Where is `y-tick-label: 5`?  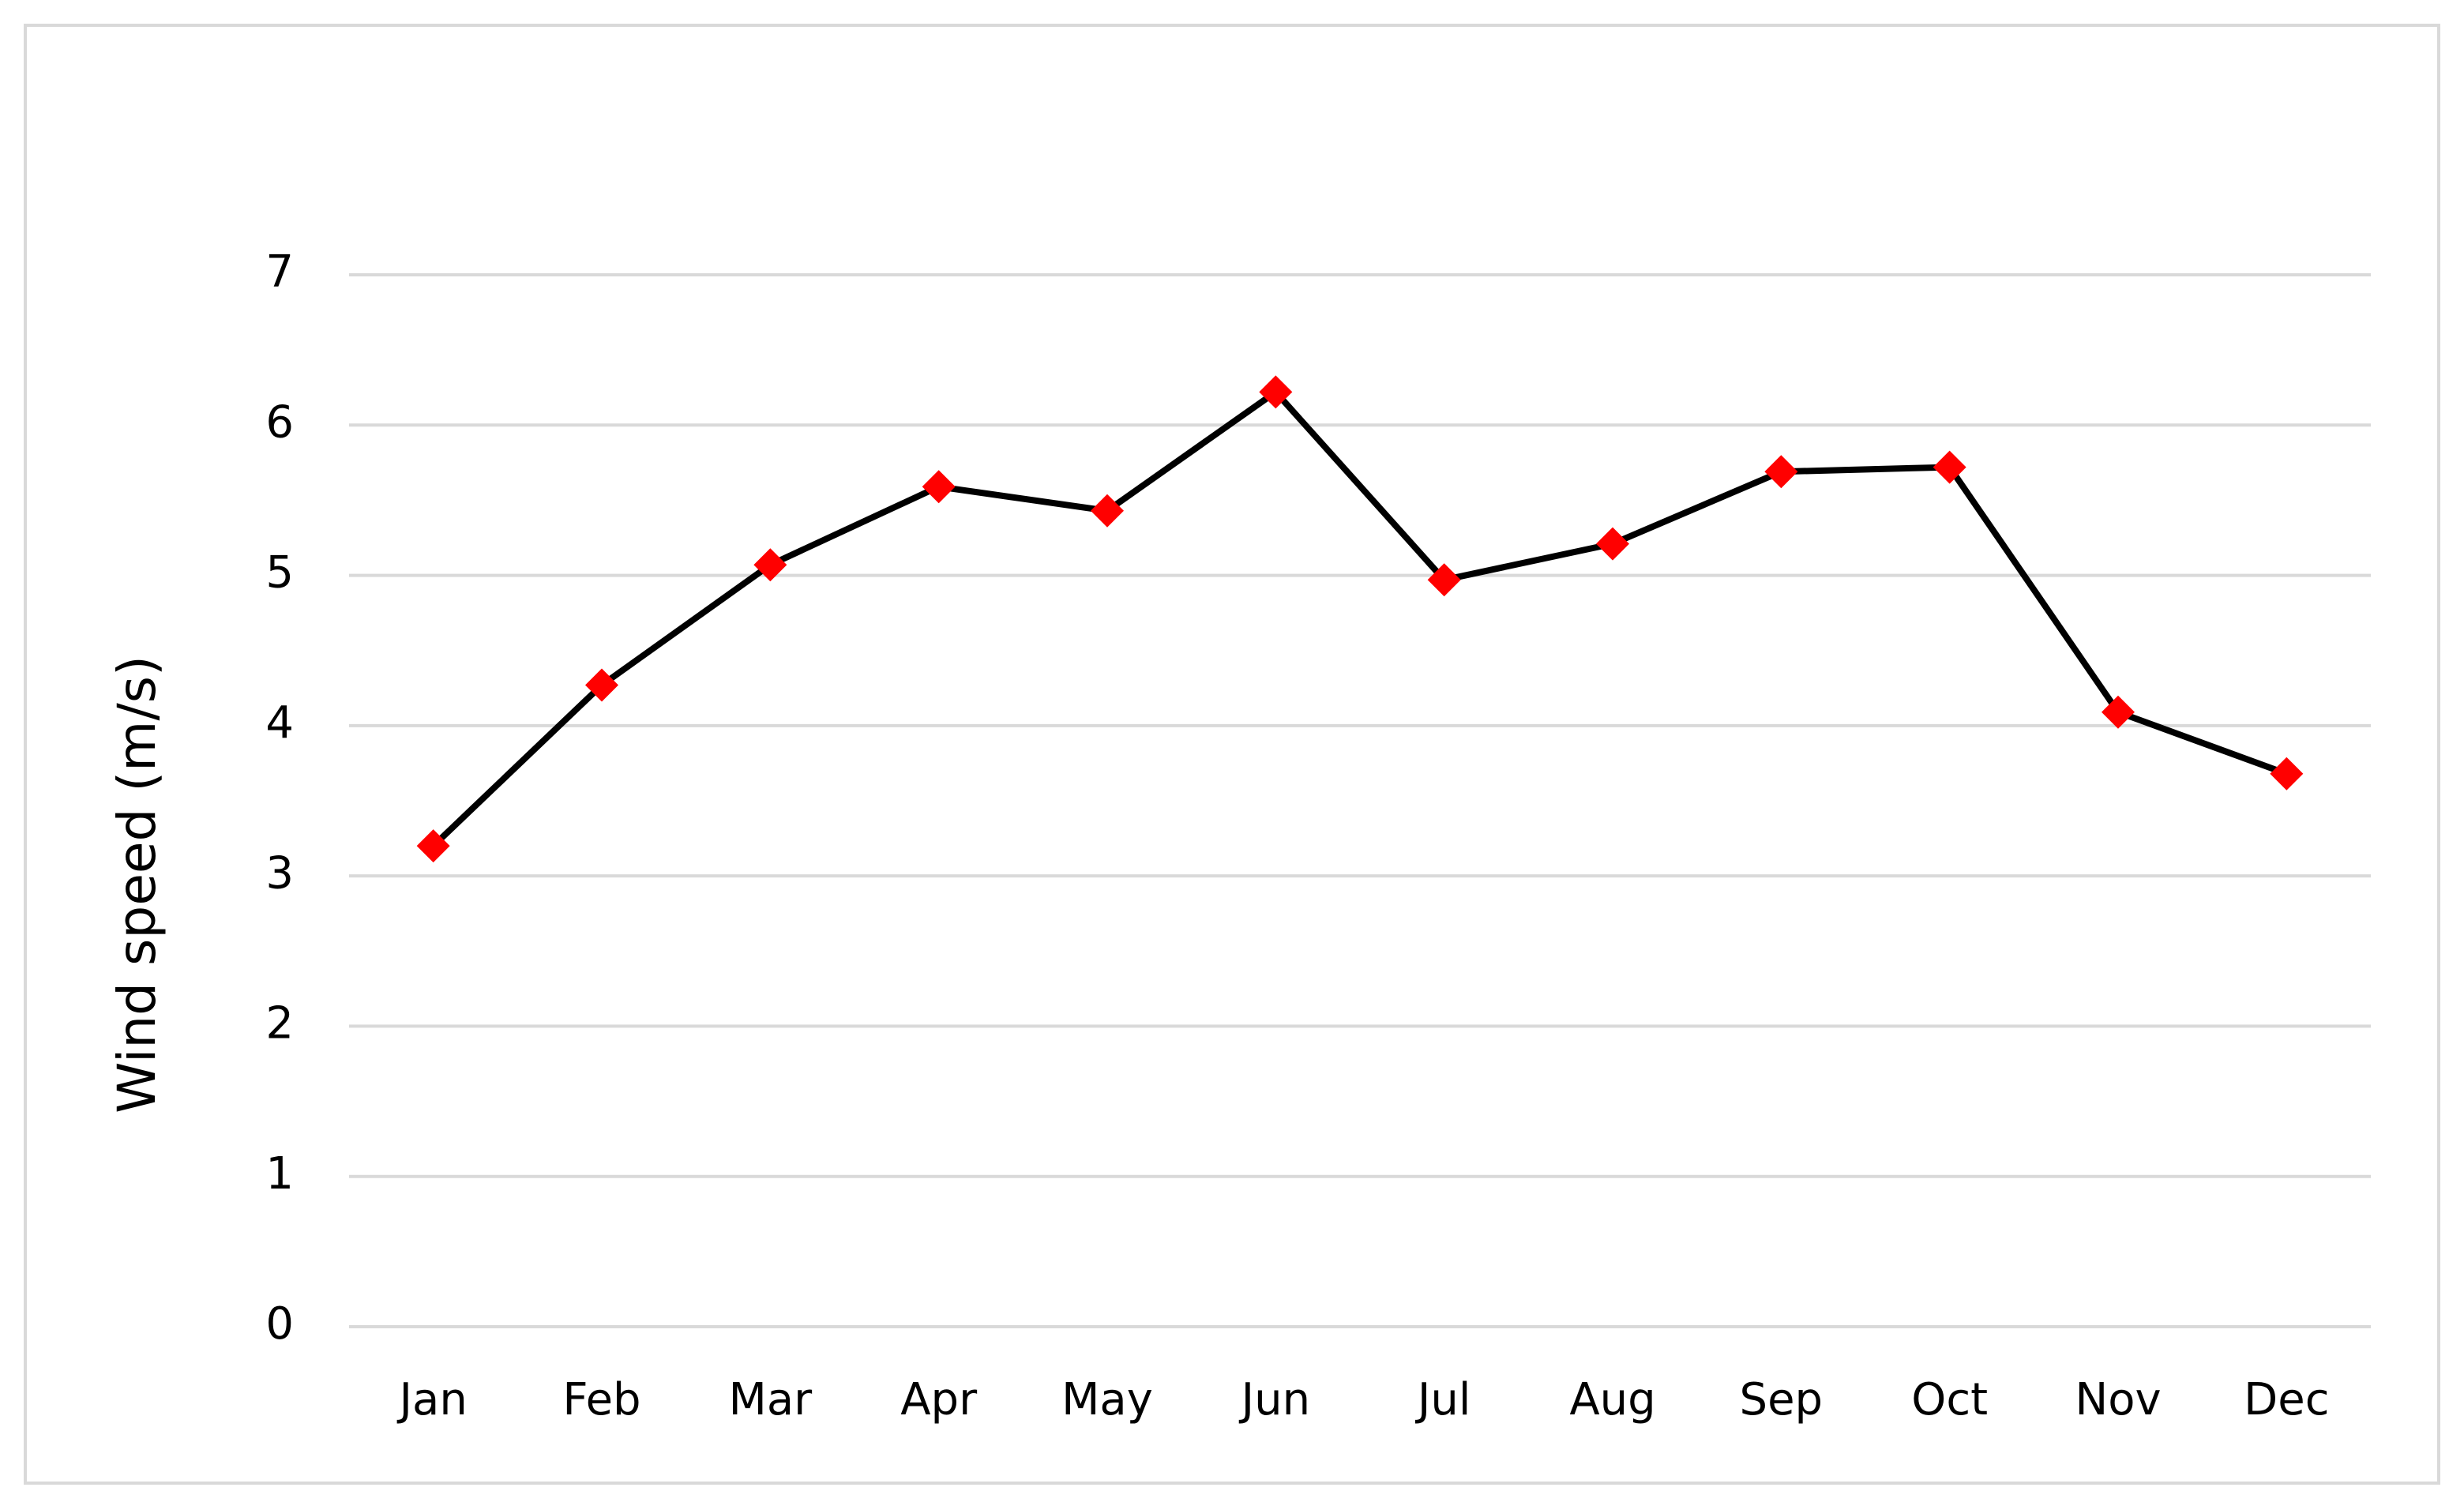 y-tick-label: 5 is located at coordinates (279, 573).